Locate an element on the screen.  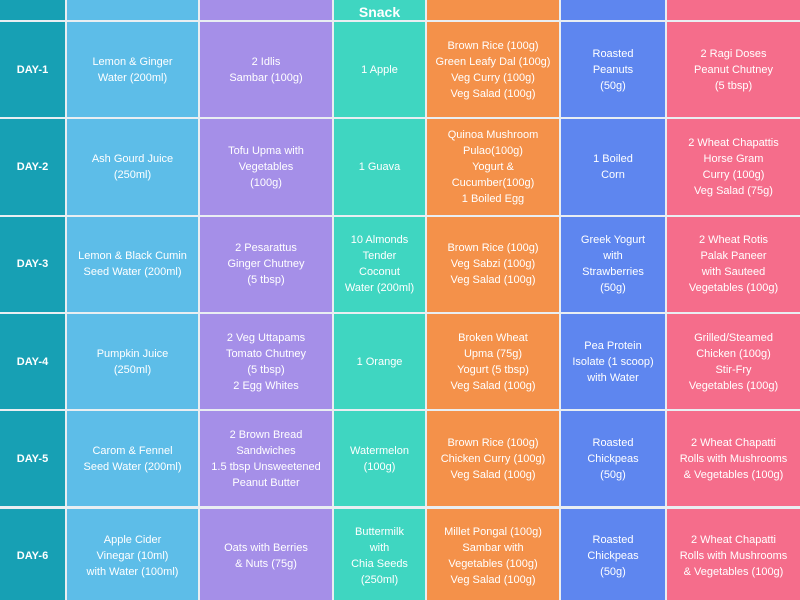
cell-line: Vegetables (100g) is located at coordinates (493, 564).